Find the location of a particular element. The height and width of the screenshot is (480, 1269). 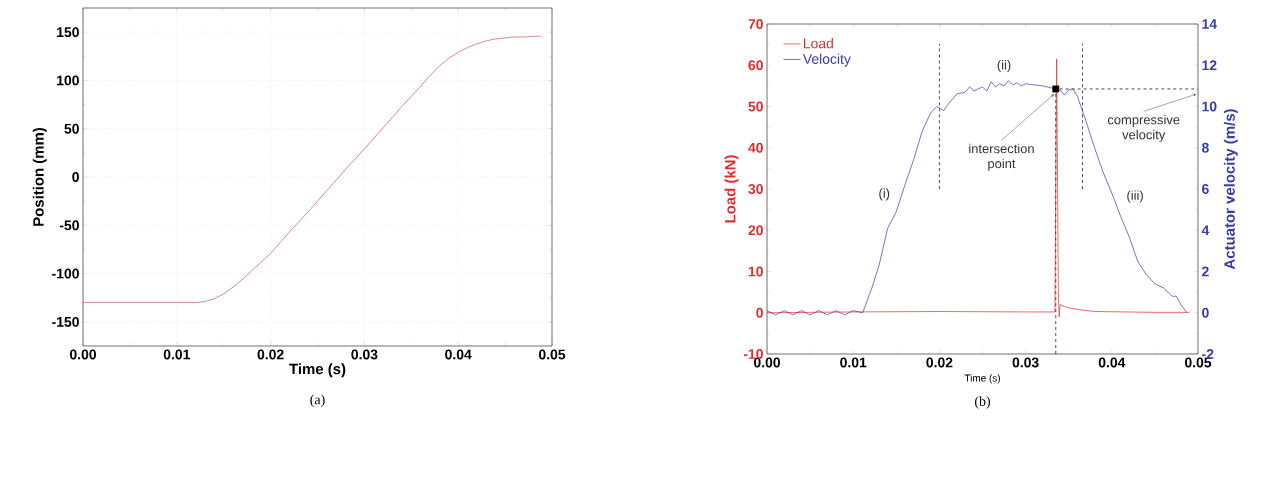

y-tick-label: -50 is located at coordinates (69, 225).